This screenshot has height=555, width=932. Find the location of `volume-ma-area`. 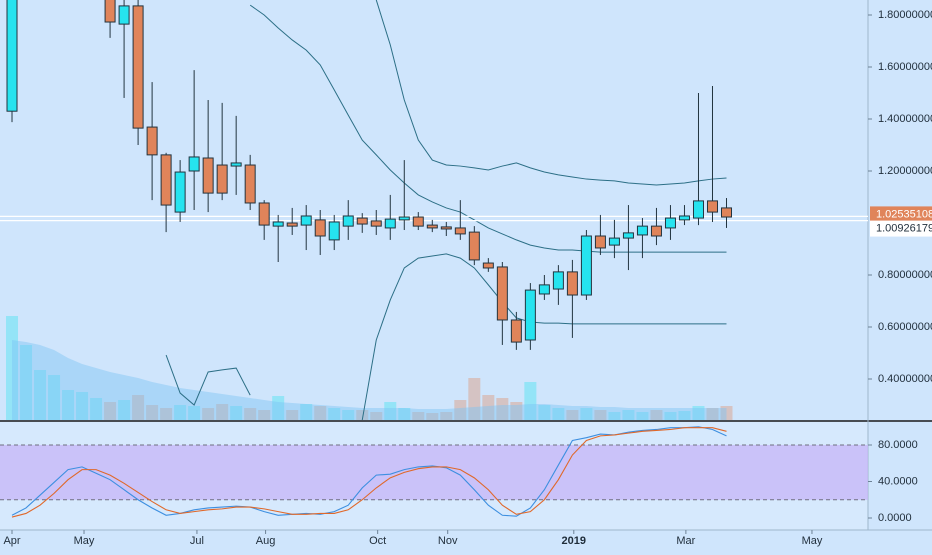

volume-ma-area is located at coordinates (369, 380).